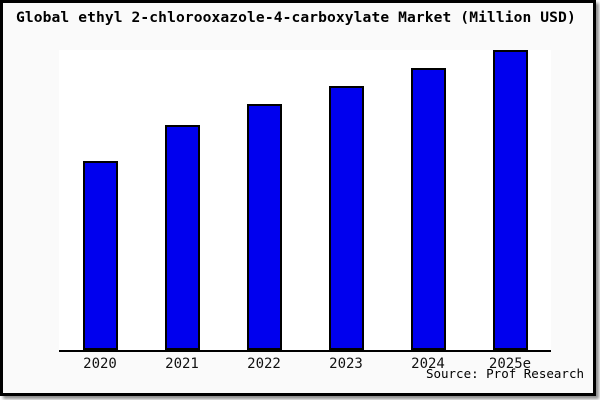 This screenshot has width=600, height=400. I want to click on x-tick-label-2022: 2022, so click(264, 364).